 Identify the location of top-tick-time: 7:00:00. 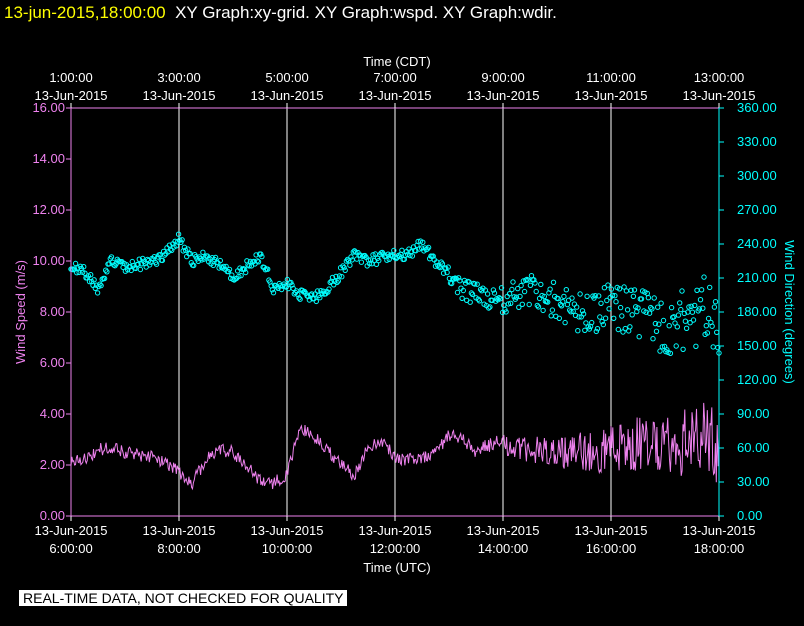
(394, 77).